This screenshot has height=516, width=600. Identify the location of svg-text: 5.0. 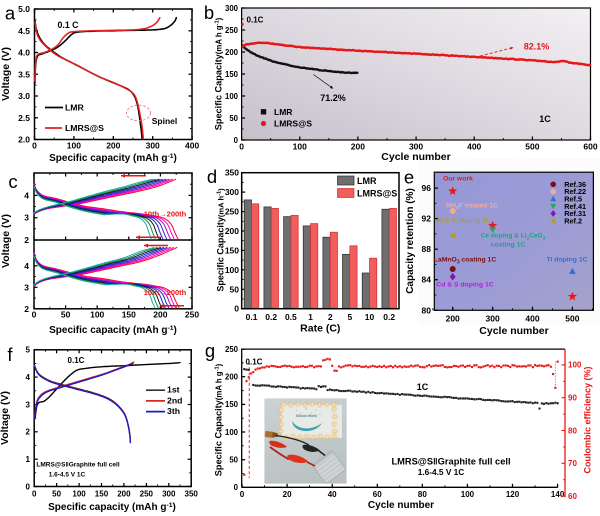
(24, 9).